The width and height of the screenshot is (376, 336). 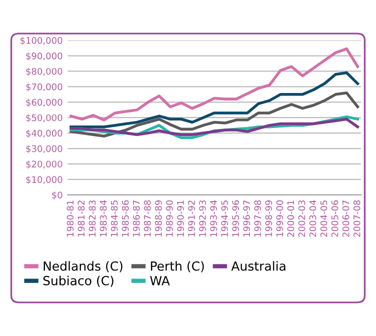 I want to click on x-tick-label: 1996-97, so click(x=246, y=218).